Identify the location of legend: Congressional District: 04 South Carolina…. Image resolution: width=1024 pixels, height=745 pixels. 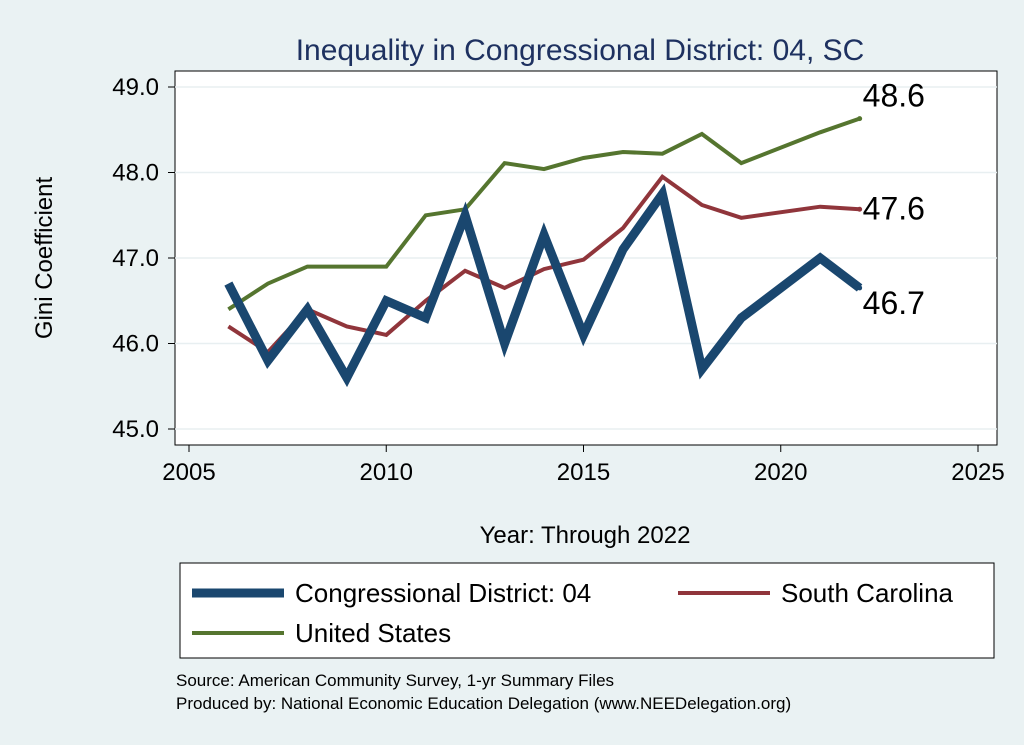
(573, 613).